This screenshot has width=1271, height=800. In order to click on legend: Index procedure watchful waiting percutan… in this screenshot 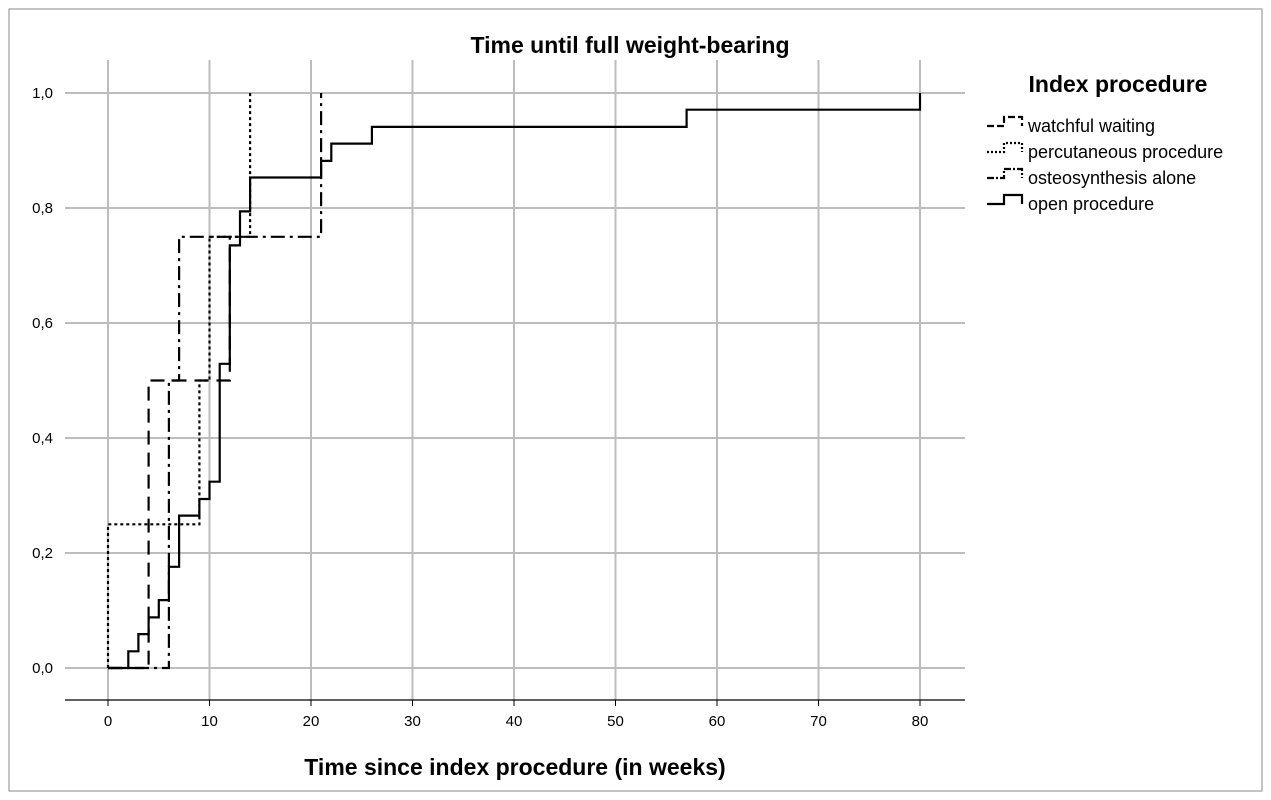, I will do `click(1105, 142)`.